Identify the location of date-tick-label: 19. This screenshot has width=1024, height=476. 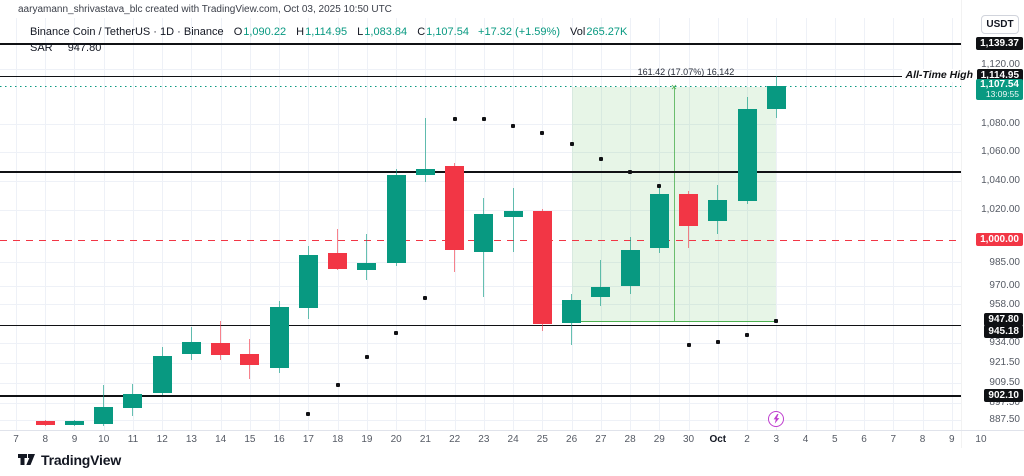
(367, 439).